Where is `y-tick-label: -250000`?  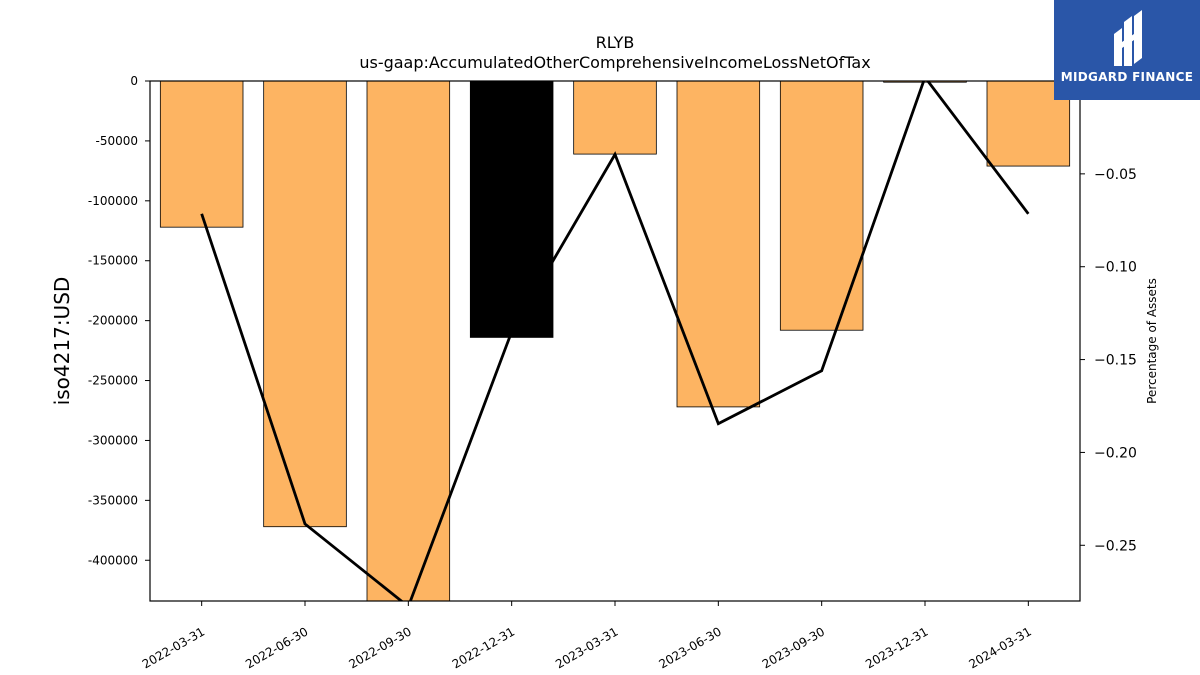 y-tick-label: -250000 is located at coordinates (113, 381).